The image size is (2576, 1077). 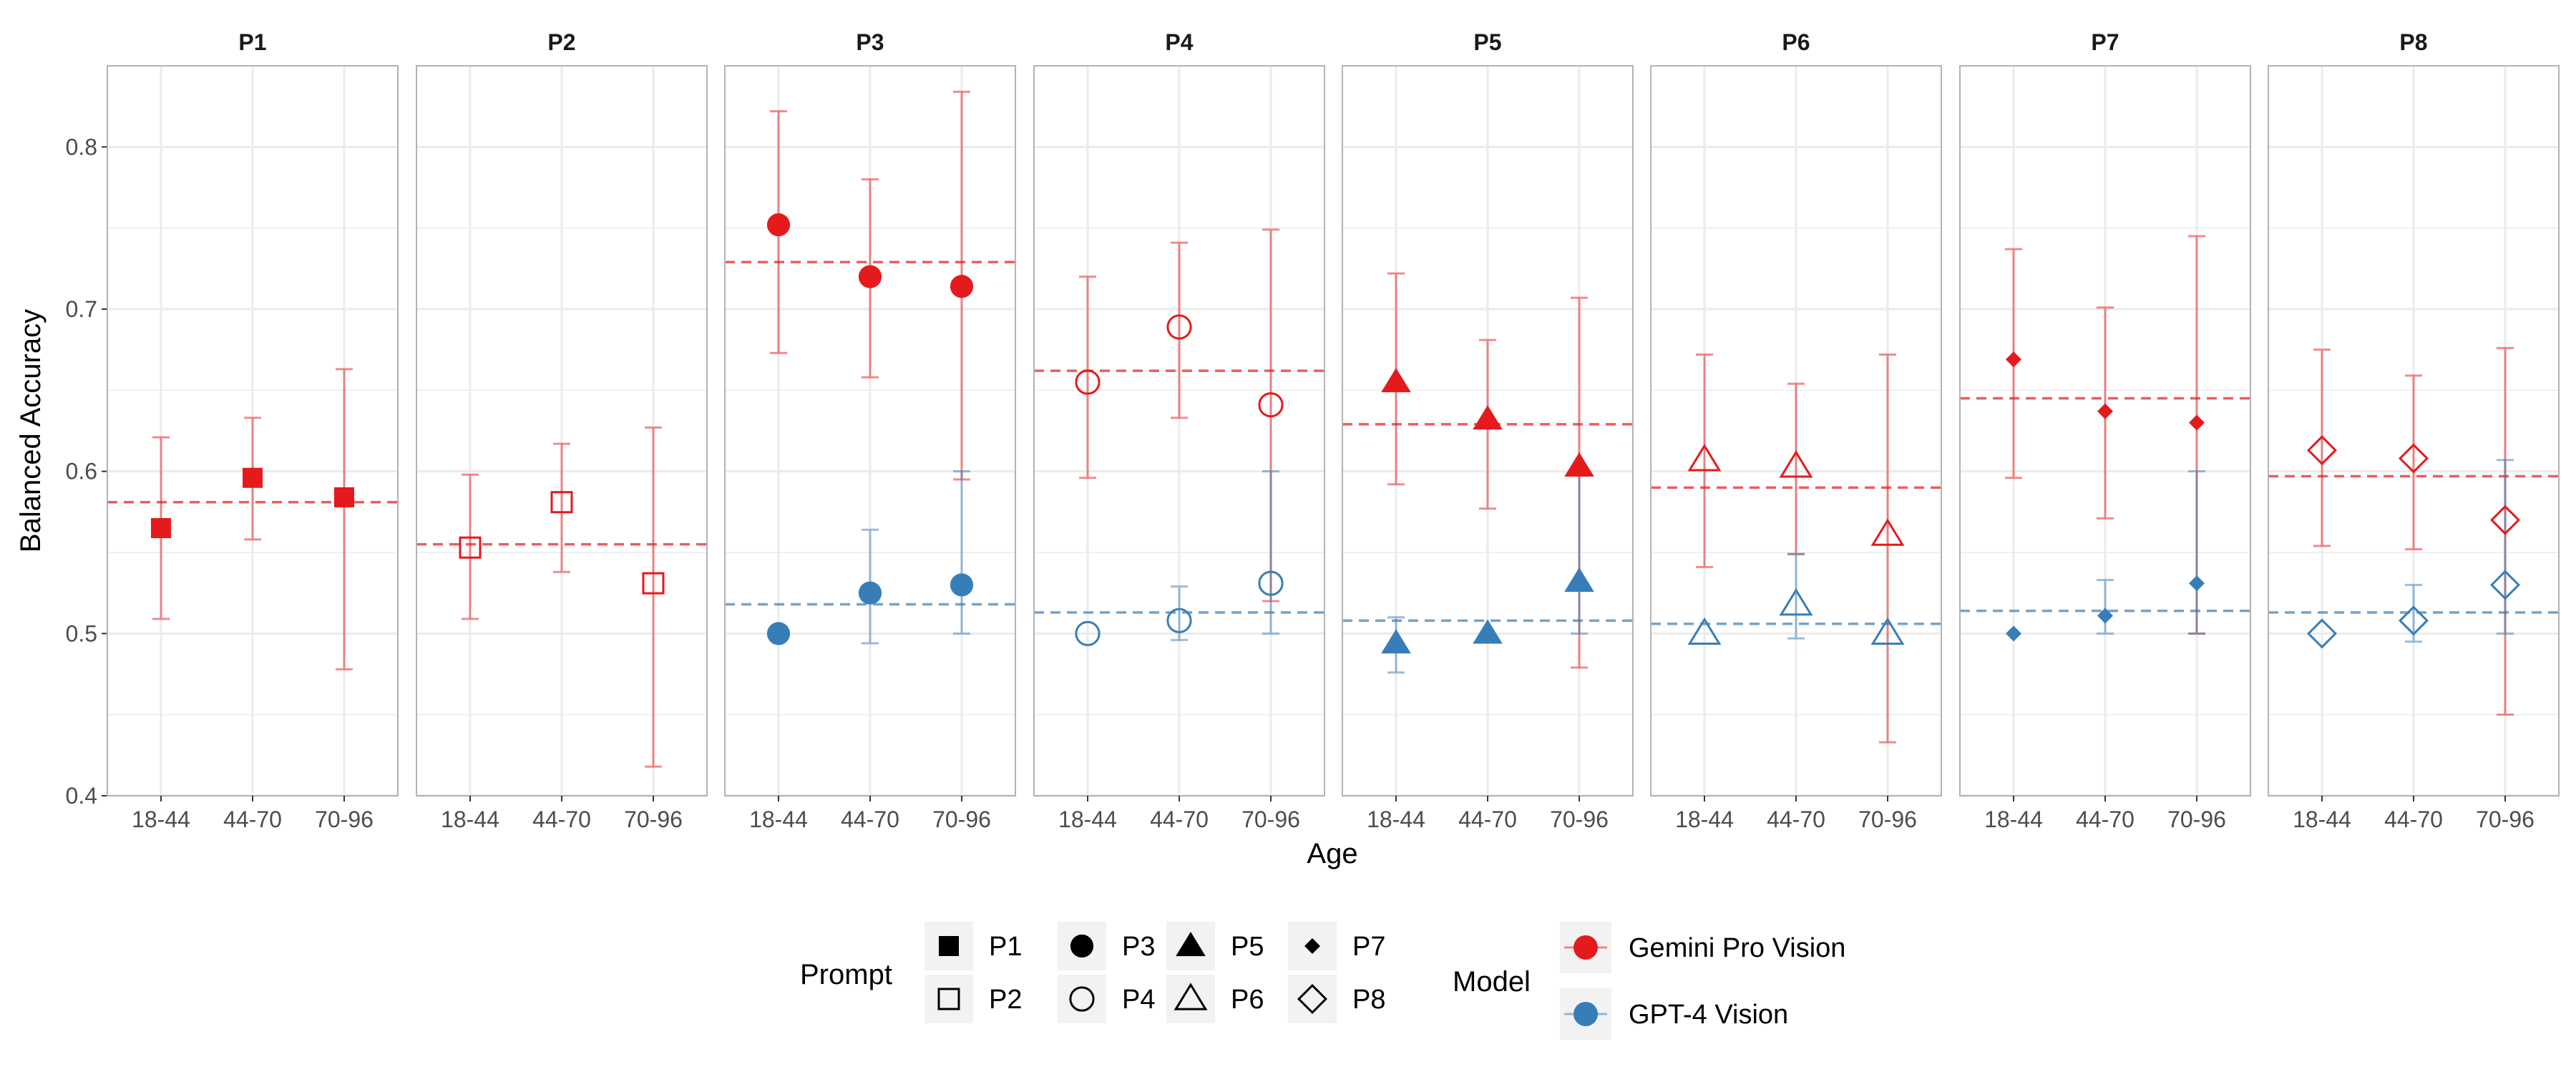 I want to click on legend-key-p6, so click(x=1191, y=996).